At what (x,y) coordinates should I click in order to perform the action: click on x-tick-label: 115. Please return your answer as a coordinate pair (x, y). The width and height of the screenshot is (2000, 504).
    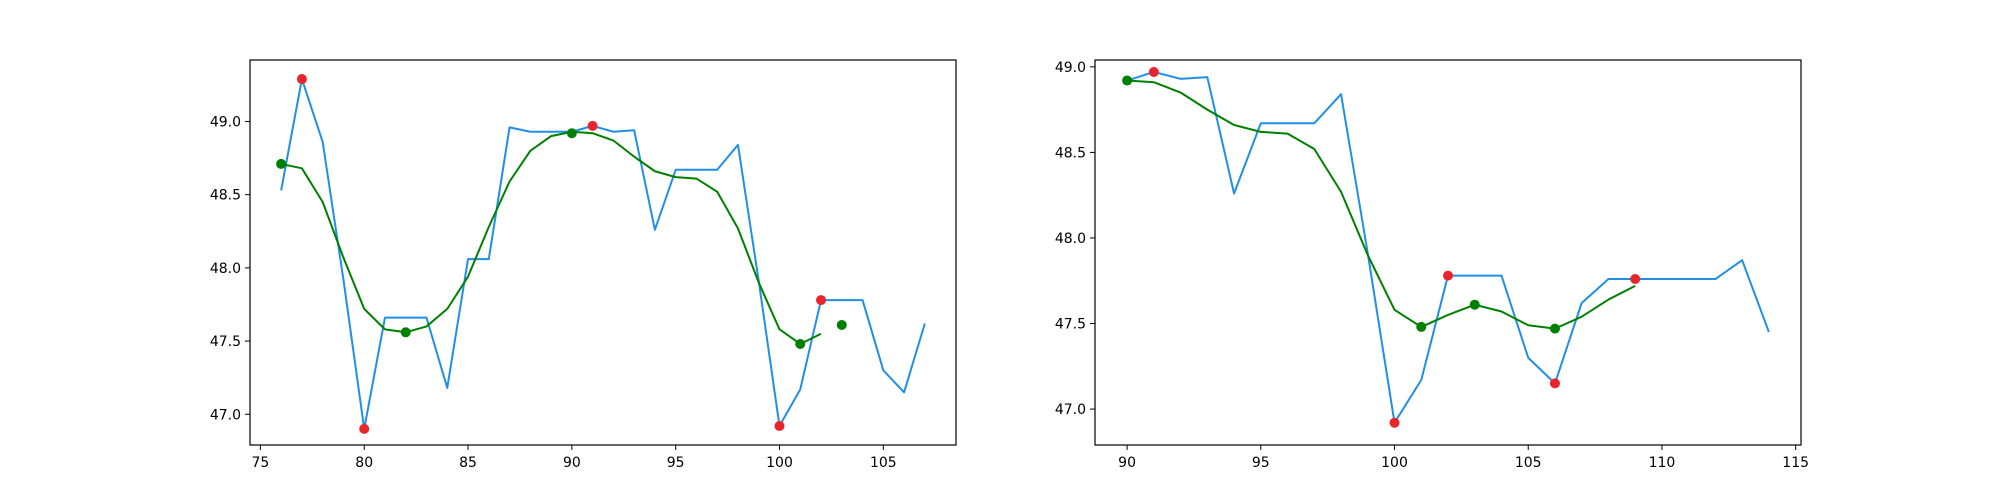
    Looking at the image, I should click on (1795, 463).